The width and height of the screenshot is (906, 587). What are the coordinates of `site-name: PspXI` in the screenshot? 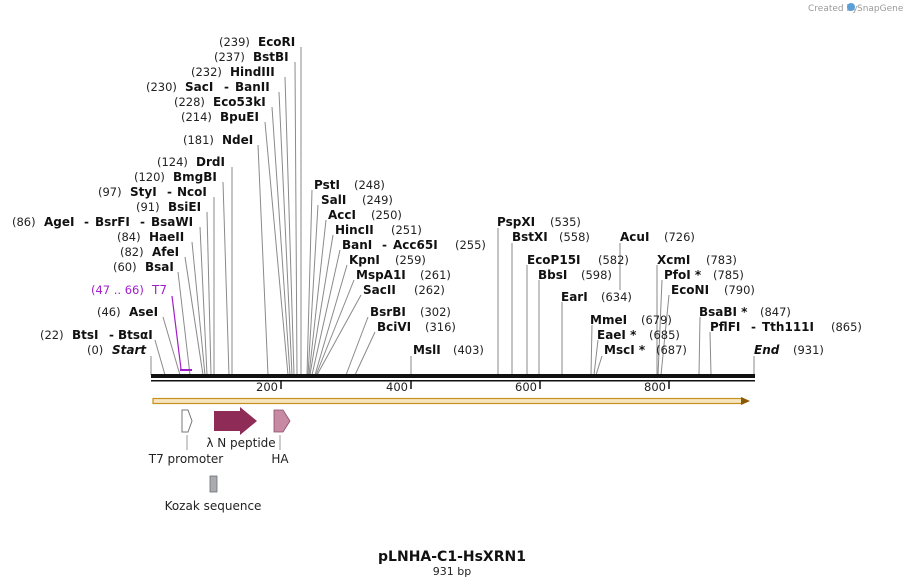 It's located at (516, 222).